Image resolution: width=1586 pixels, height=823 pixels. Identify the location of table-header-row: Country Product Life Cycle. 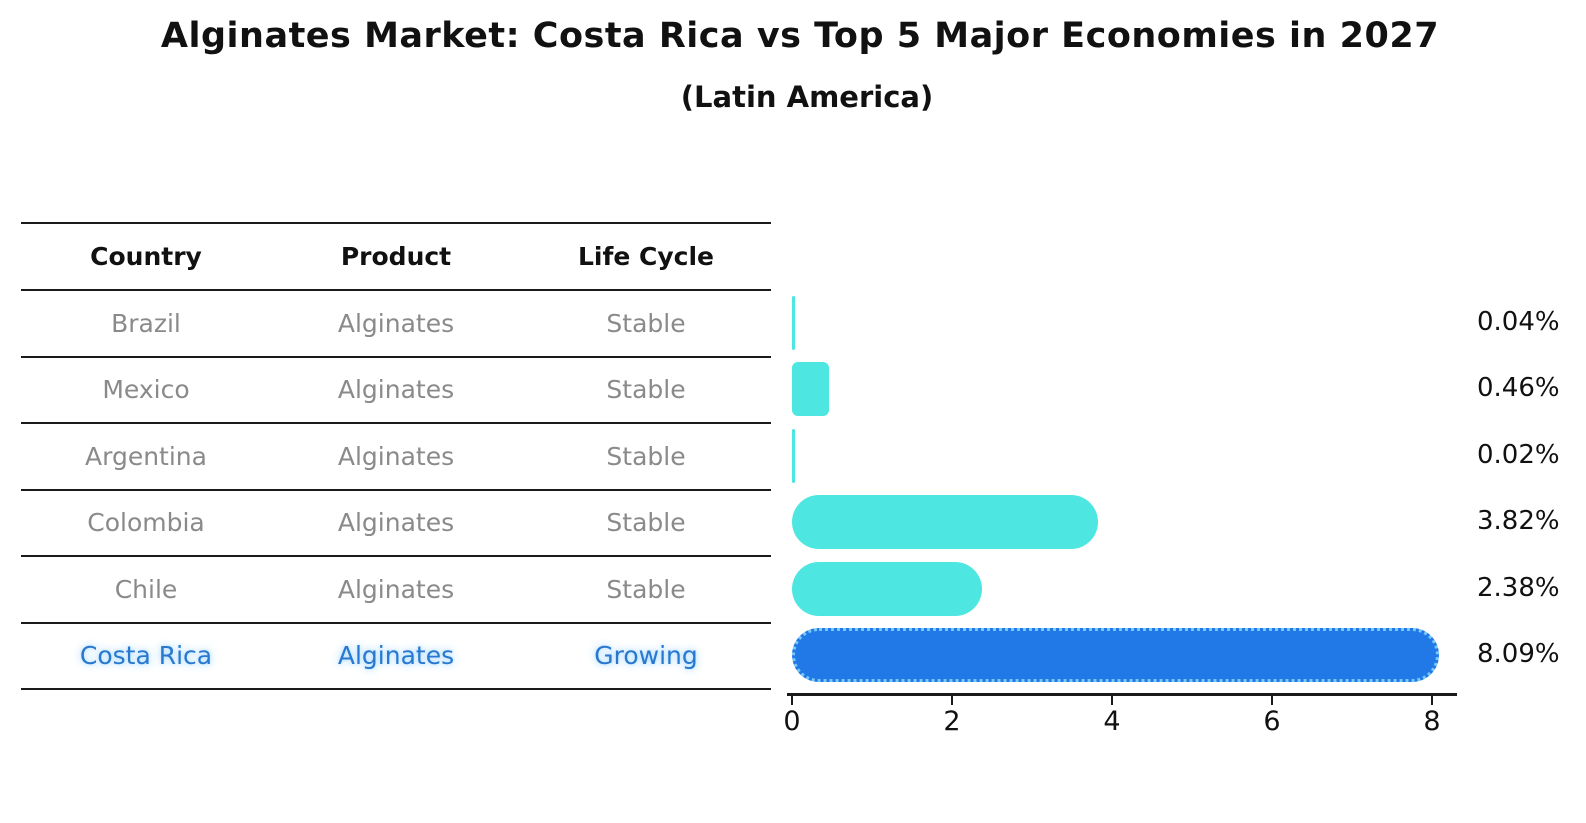
(396, 255).